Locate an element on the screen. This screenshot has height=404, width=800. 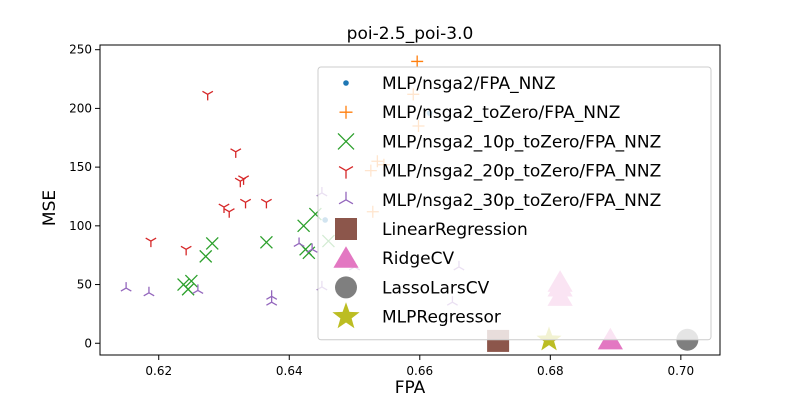
y-tick-label: 250 is located at coordinates (80, 50).